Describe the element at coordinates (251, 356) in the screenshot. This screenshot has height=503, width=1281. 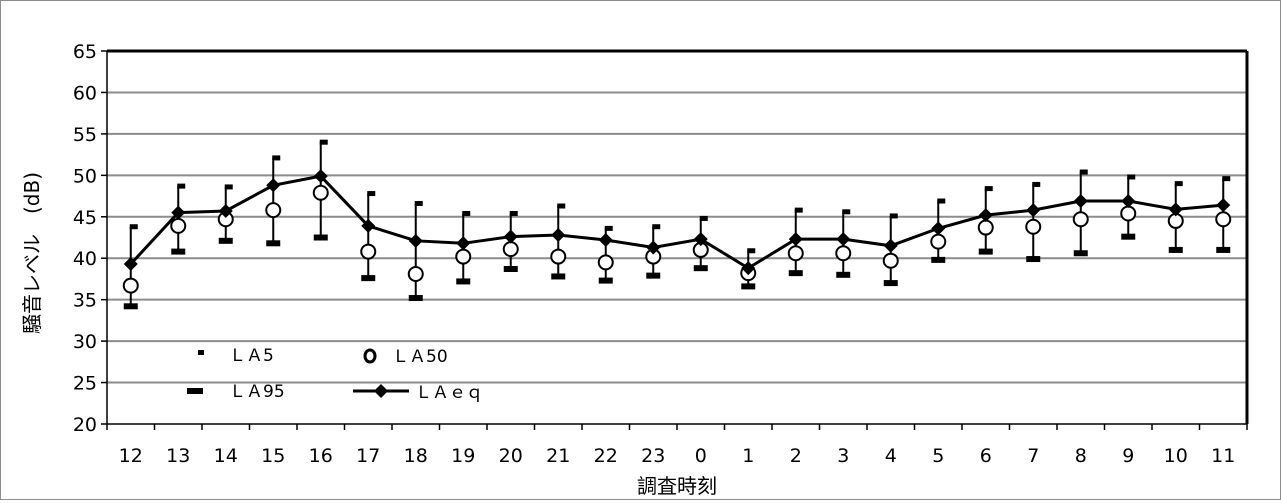
I see `legend-la5-label: ＬＡ5` at that location.